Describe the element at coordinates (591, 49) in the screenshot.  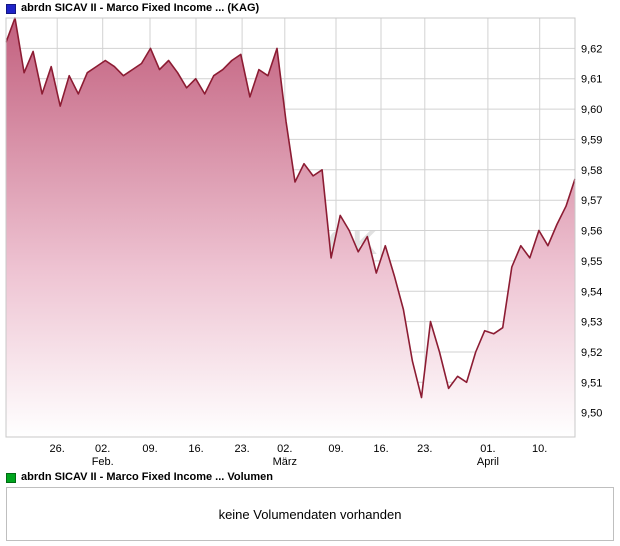
I see `svg-text: 9,62` at that location.